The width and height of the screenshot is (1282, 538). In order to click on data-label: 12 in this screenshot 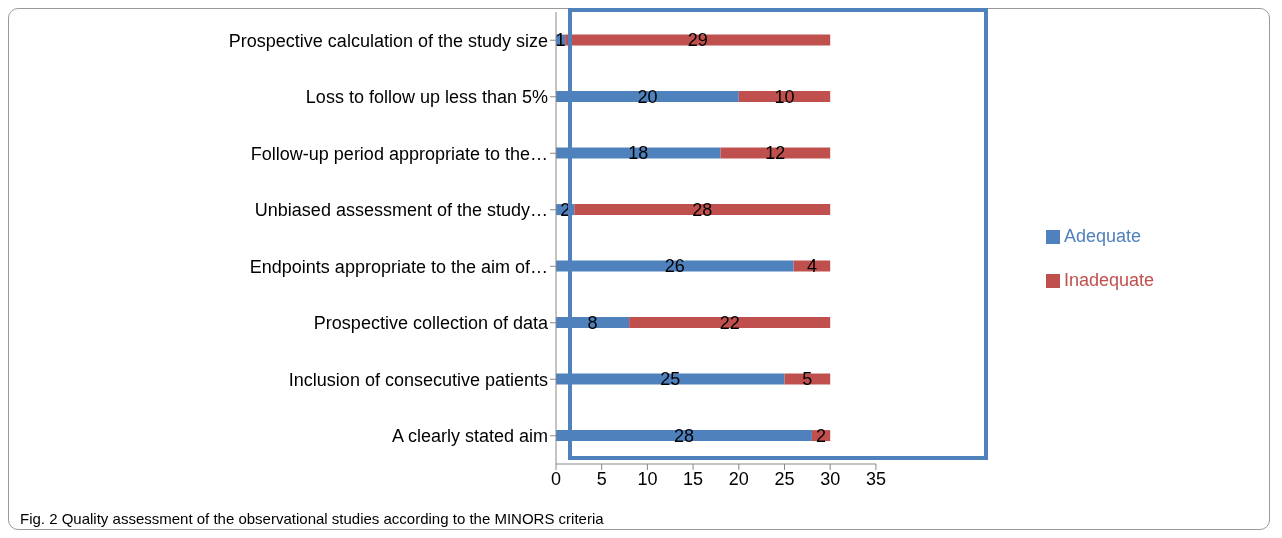, I will do `click(775, 153)`.